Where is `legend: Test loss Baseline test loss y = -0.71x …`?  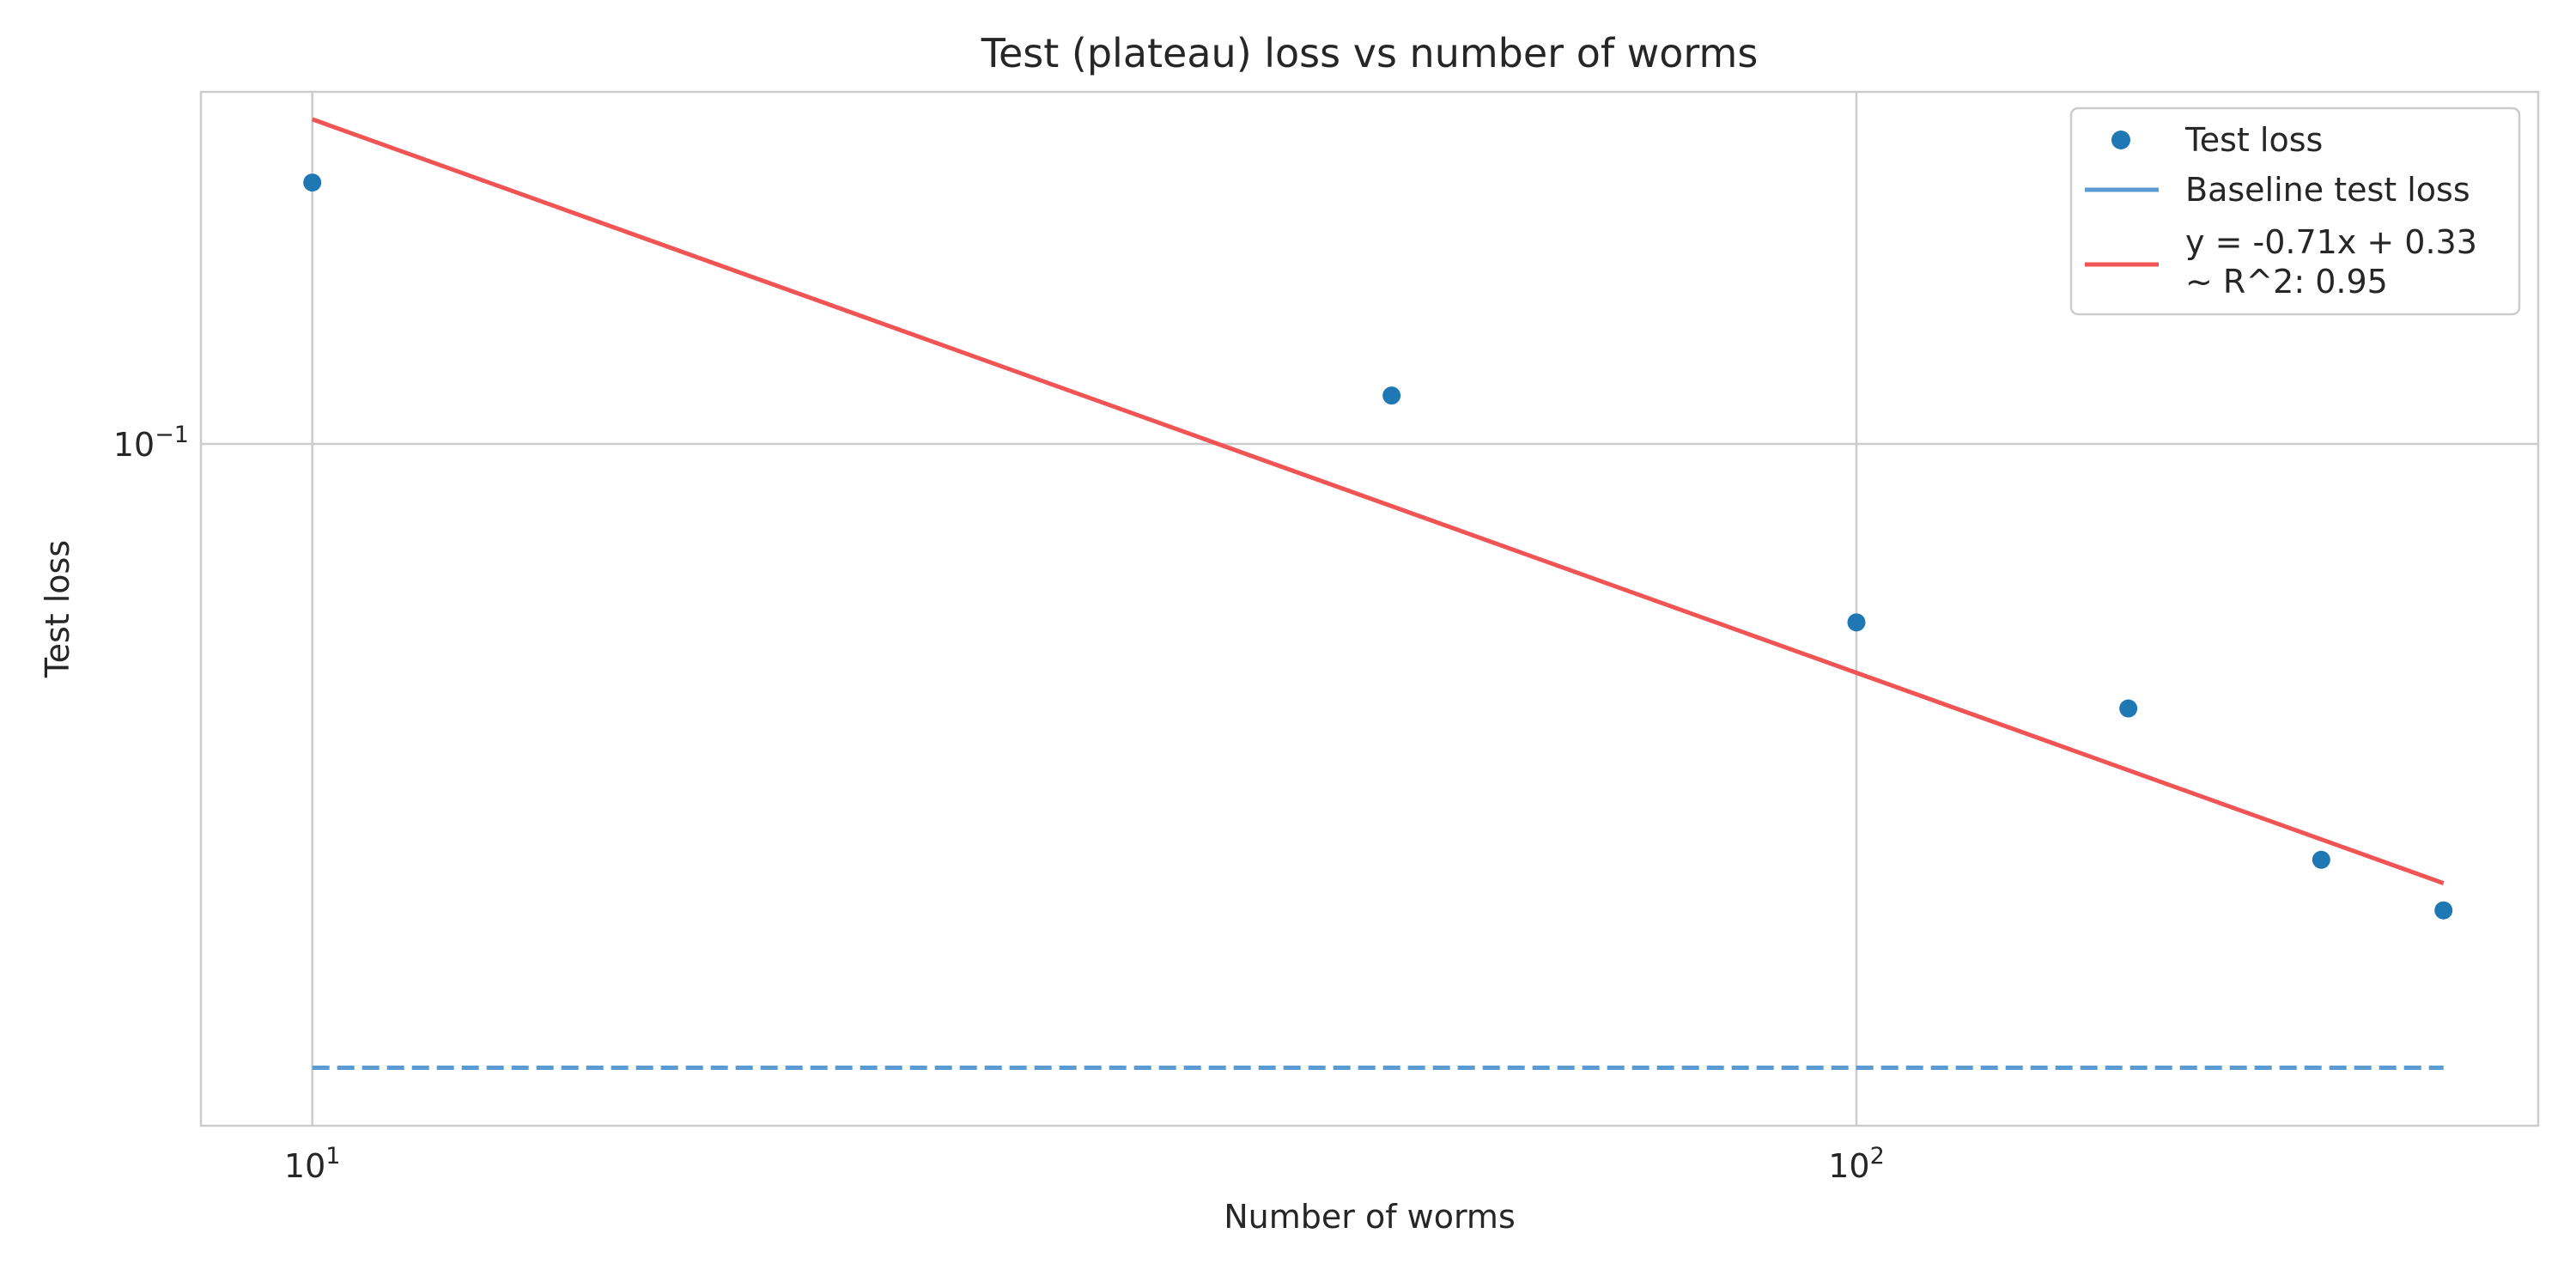 legend: Test loss Baseline test loss y = -0.71x … is located at coordinates (2295, 211).